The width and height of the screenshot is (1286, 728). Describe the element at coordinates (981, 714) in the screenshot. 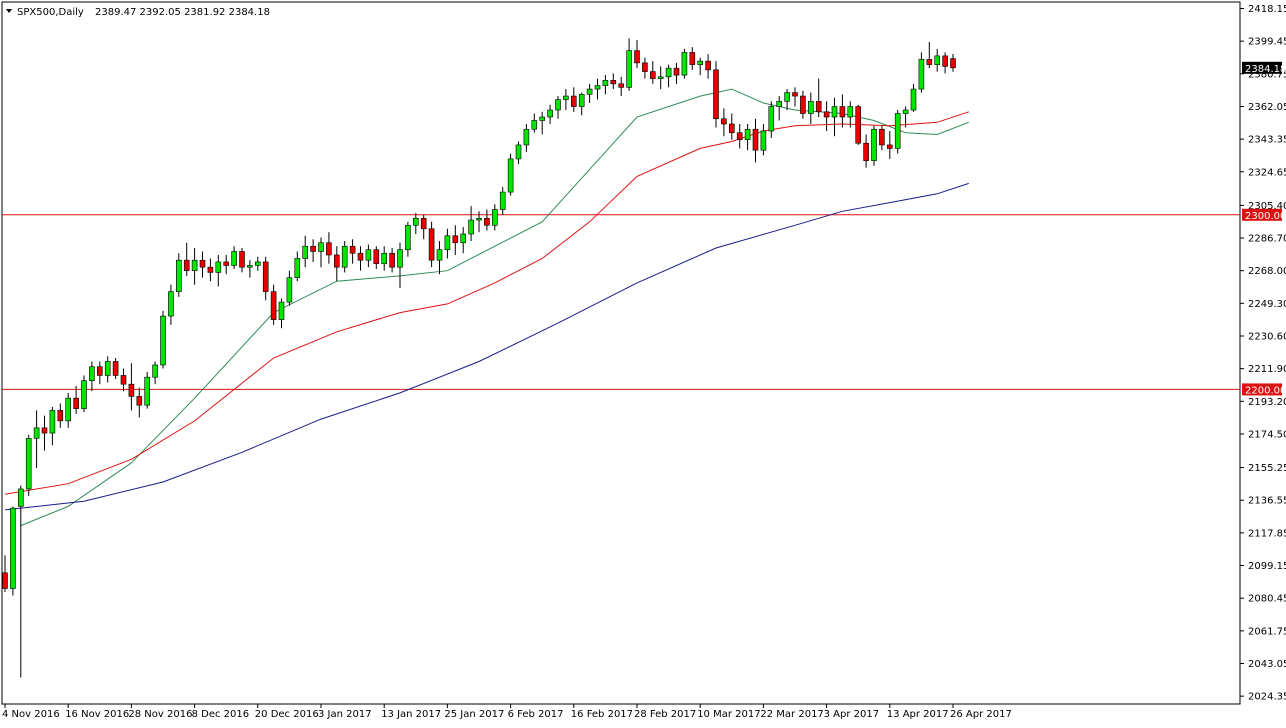

I see `x-tick-label: 26 Apr 2017` at that location.